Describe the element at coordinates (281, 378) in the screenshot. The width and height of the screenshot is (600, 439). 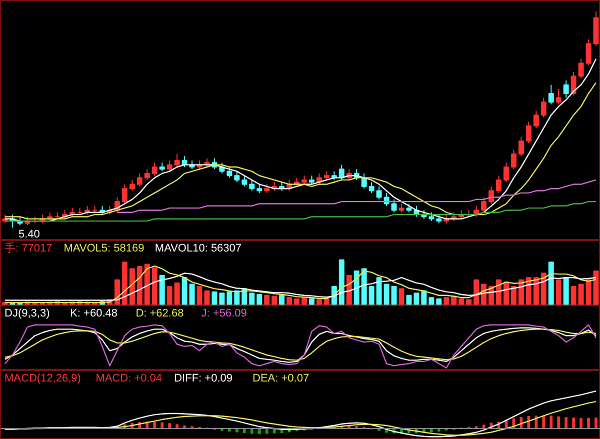
I see `text: DEA: +0.07` at that location.